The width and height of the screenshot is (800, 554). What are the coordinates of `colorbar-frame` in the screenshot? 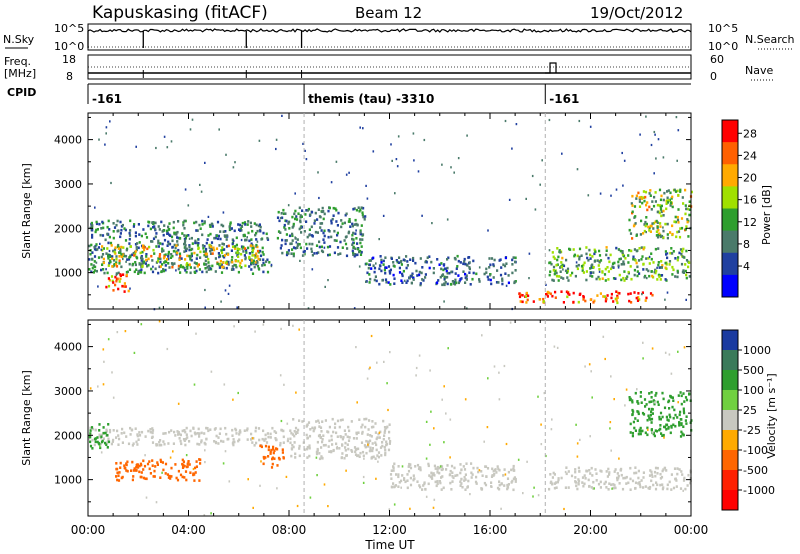 It's located at (730, 208).